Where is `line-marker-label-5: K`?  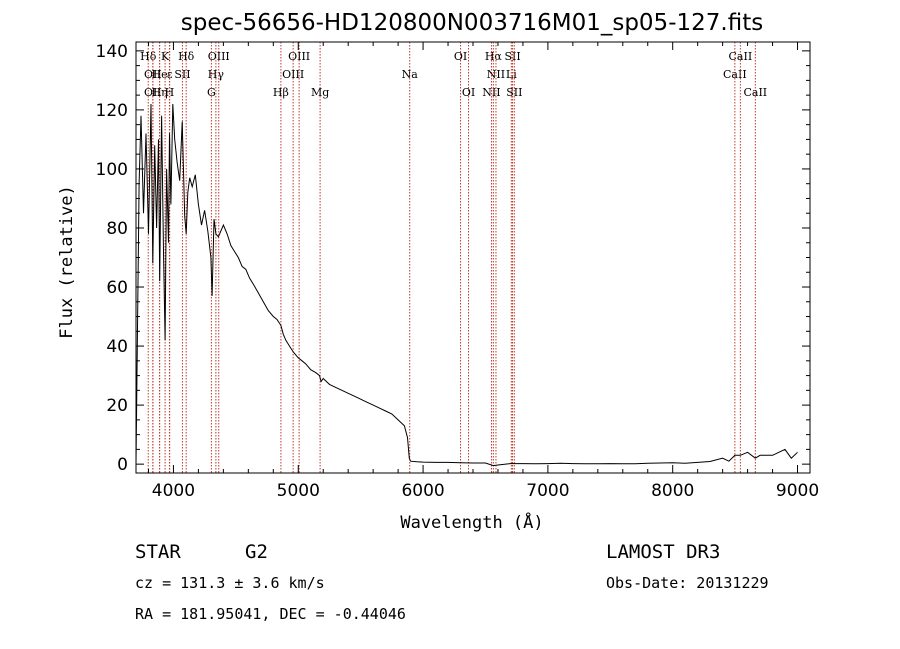 line-marker-label-5: K is located at coordinates (165, 56).